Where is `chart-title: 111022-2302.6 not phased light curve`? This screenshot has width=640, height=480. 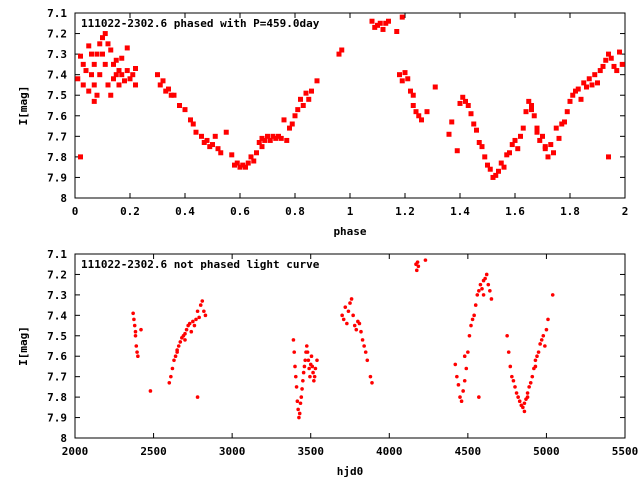 chart-title: 111022-2302.6 not phased light curve is located at coordinates (200, 264).